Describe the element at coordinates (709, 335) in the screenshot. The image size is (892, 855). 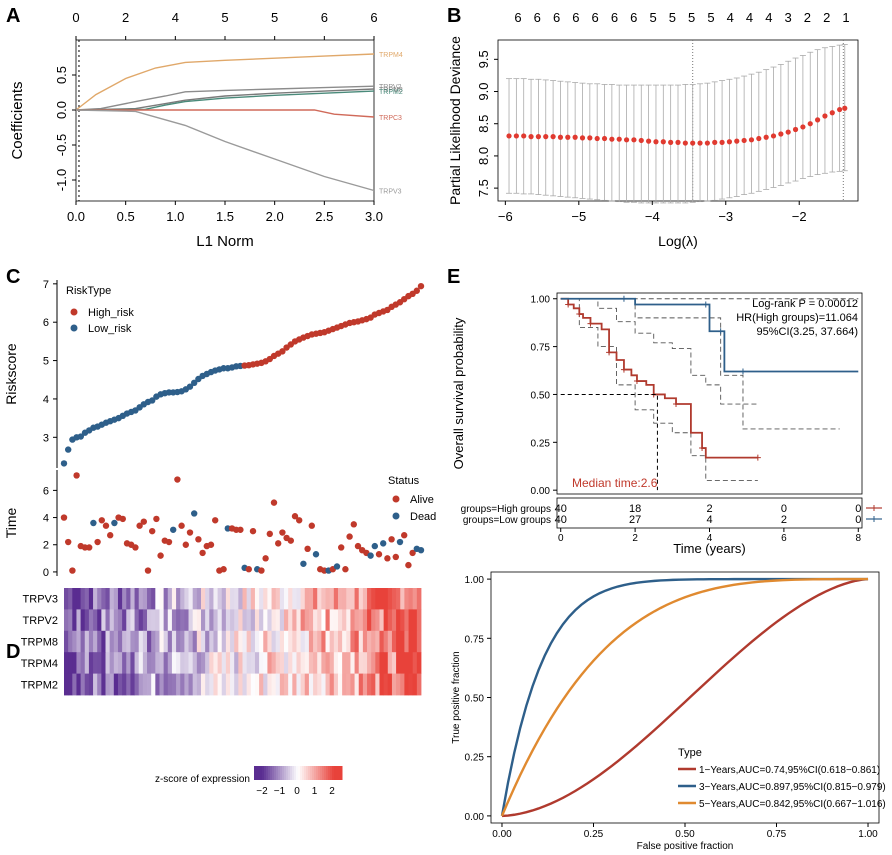
I see `km-curve-low-groups` at that location.